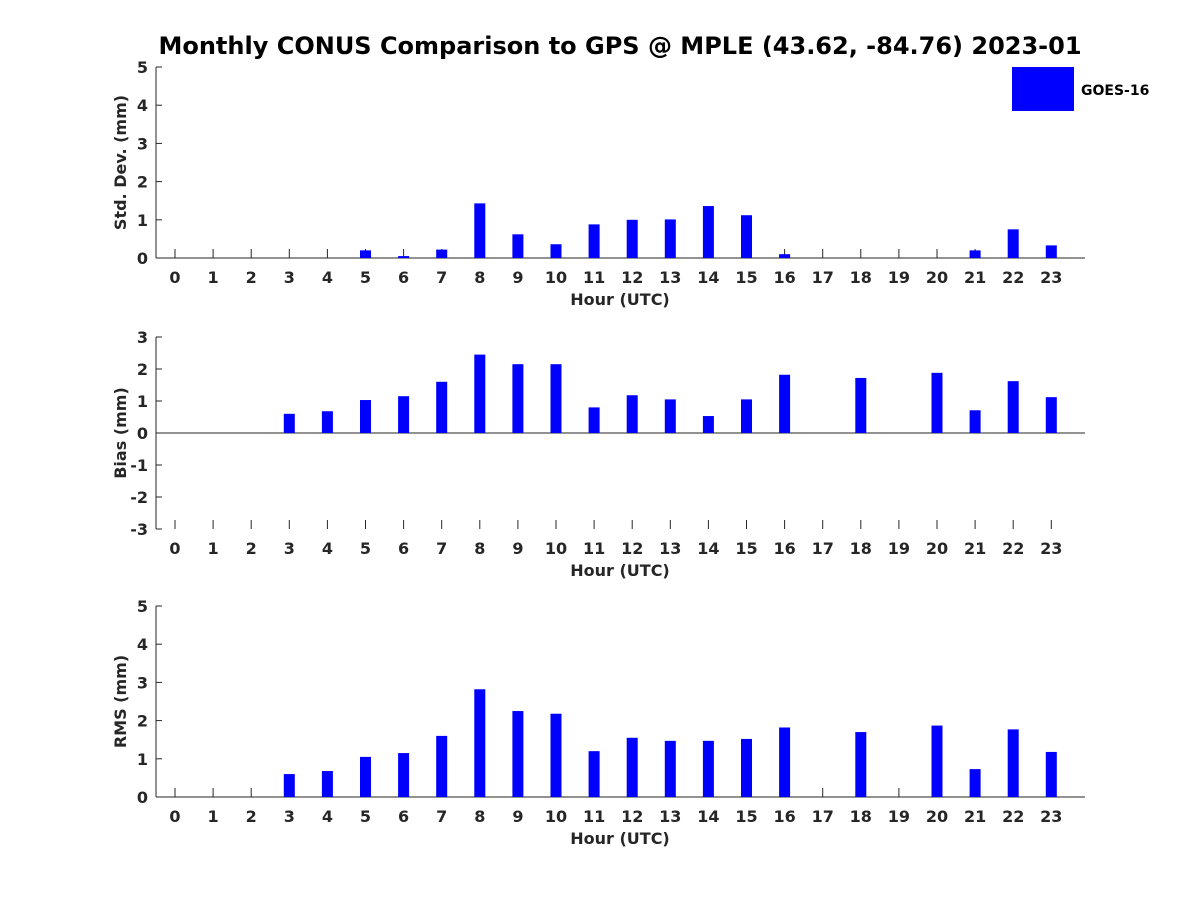  Describe the element at coordinates (142, 258) in the screenshot. I see `y-tick-label: 0` at that location.